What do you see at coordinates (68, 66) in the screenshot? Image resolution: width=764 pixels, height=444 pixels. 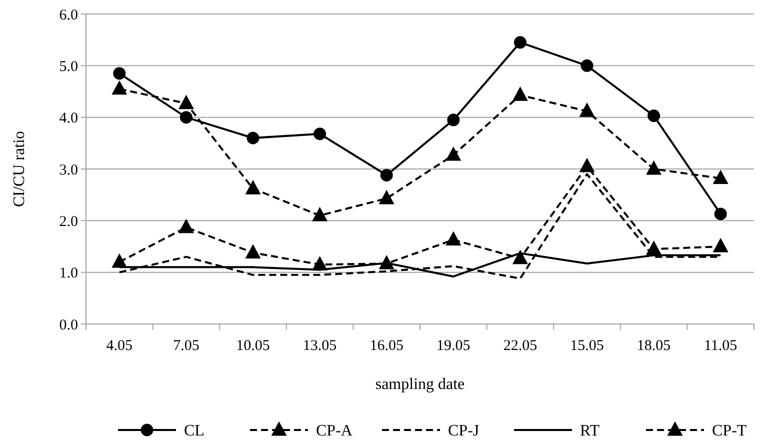 I see `y-tick-label: 5.0` at bounding box center [68, 66].